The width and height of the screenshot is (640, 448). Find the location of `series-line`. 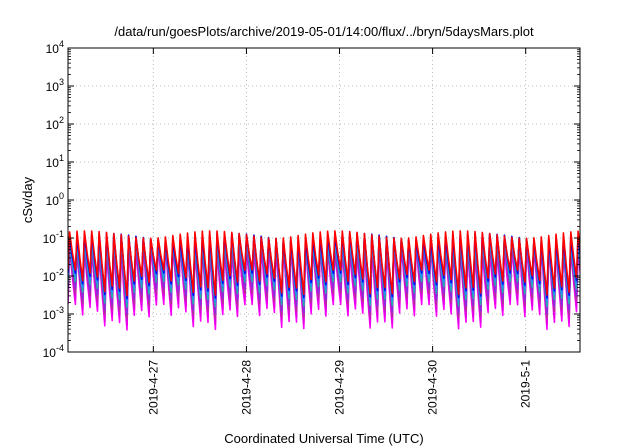

series-line is located at coordinates (324, 263).